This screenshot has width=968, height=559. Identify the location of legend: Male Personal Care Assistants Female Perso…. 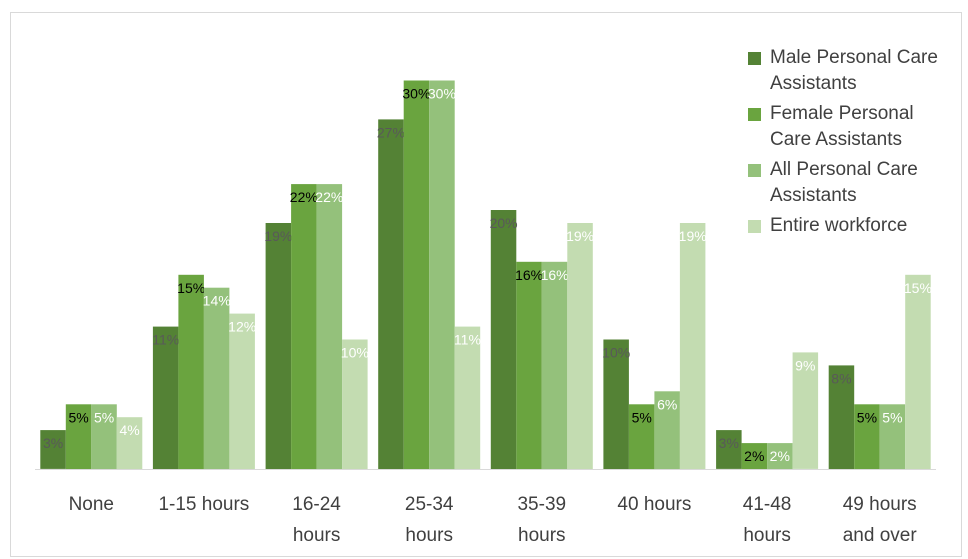
(853, 144).